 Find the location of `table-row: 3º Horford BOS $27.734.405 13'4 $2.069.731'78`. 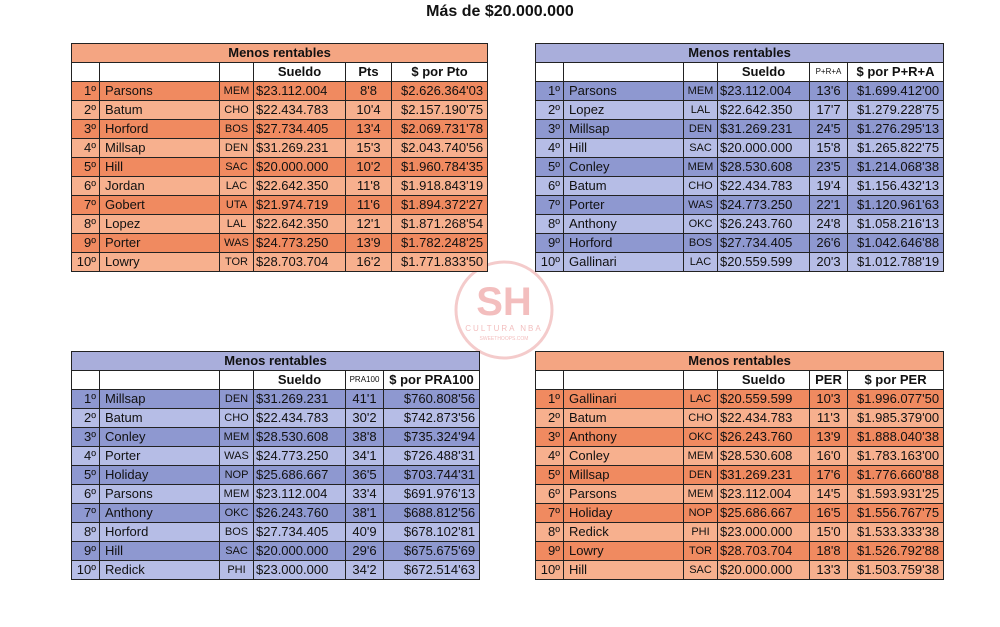

table-row: 3º Horford BOS $27.734.405 13'4 $2.069.731'78 is located at coordinates (280, 129).